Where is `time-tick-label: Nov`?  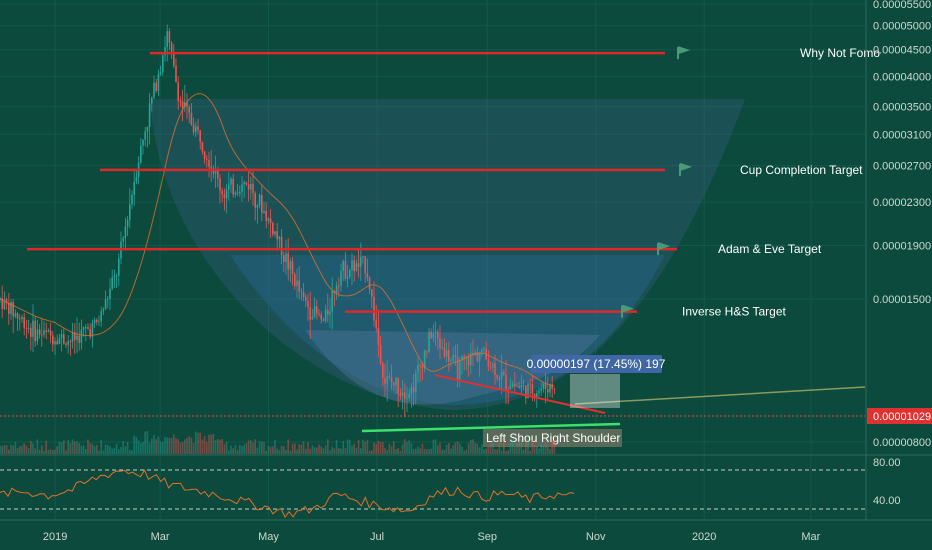 time-tick-label: Nov is located at coordinates (596, 537).